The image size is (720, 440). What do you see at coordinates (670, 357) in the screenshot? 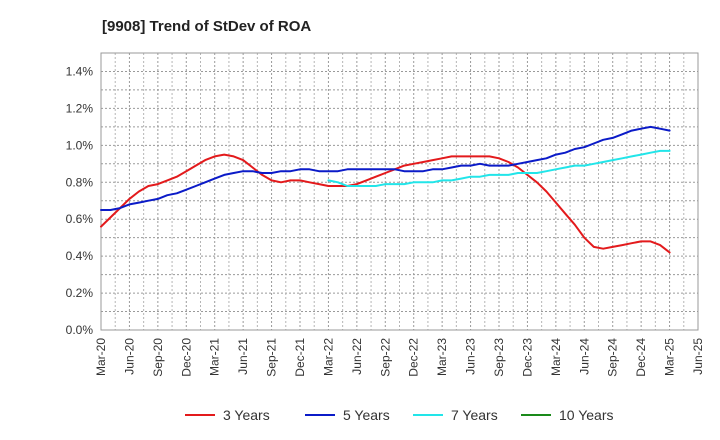
I see `x-tick-label: Mar-25` at bounding box center [670, 357].